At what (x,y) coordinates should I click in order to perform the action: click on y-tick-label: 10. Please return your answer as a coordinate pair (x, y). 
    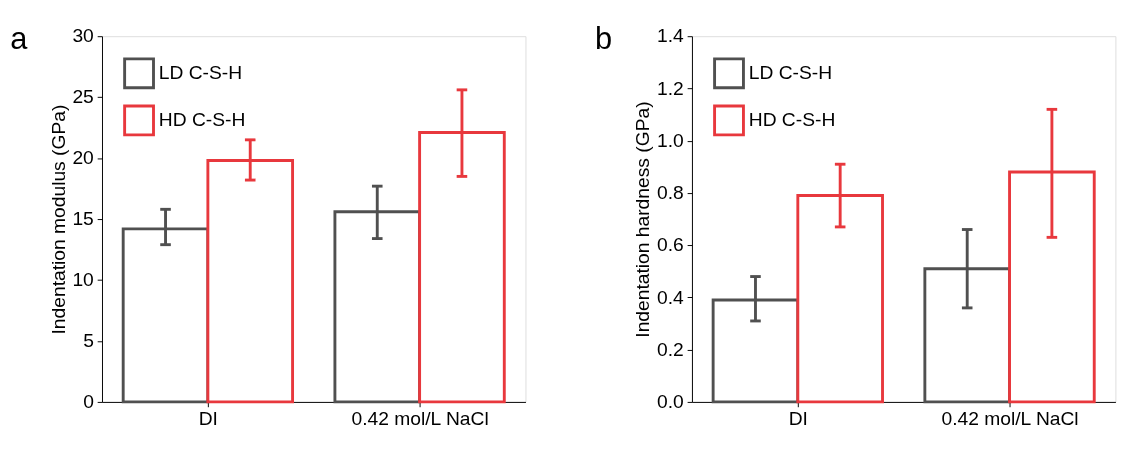
    Looking at the image, I should click on (83, 280).